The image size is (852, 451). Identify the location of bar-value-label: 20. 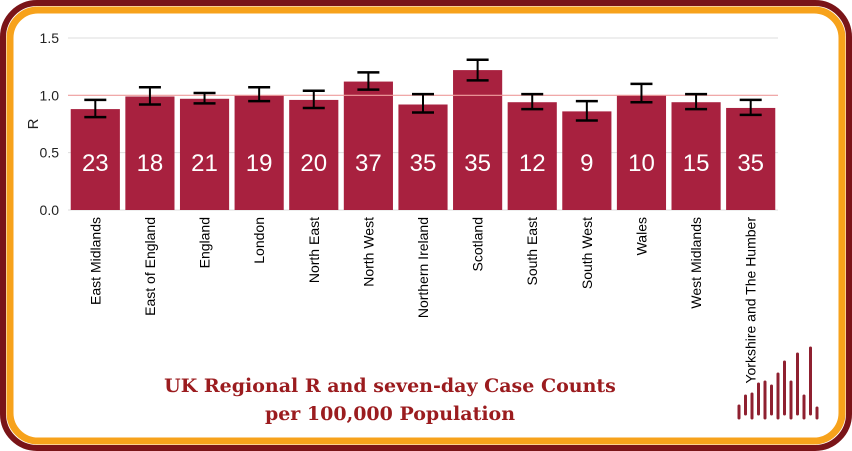
(313, 163).